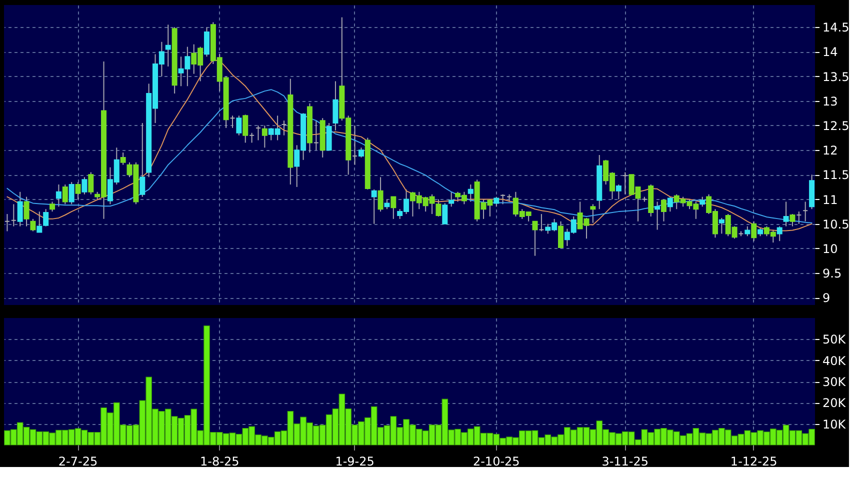 The height and width of the screenshot is (478, 850). What do you see at coordinates (836, 125) in the screenshot?
I see `y-tick-label: 12.5` at bounding box center [836, 125].